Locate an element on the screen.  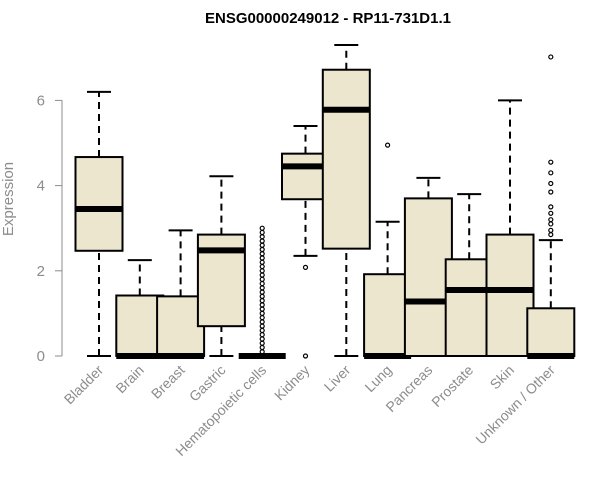
box-kidney is located at coordinates (305, 241).